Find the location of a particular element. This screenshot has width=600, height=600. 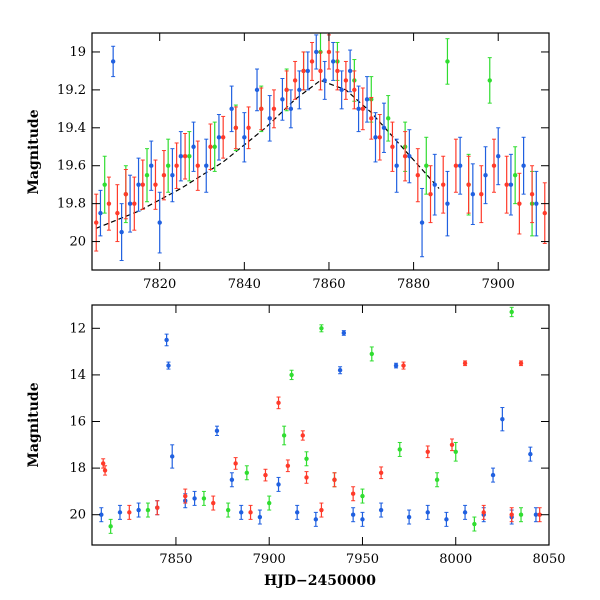

top-x-tick-label: 7880 is located at coordinates (413, 284).